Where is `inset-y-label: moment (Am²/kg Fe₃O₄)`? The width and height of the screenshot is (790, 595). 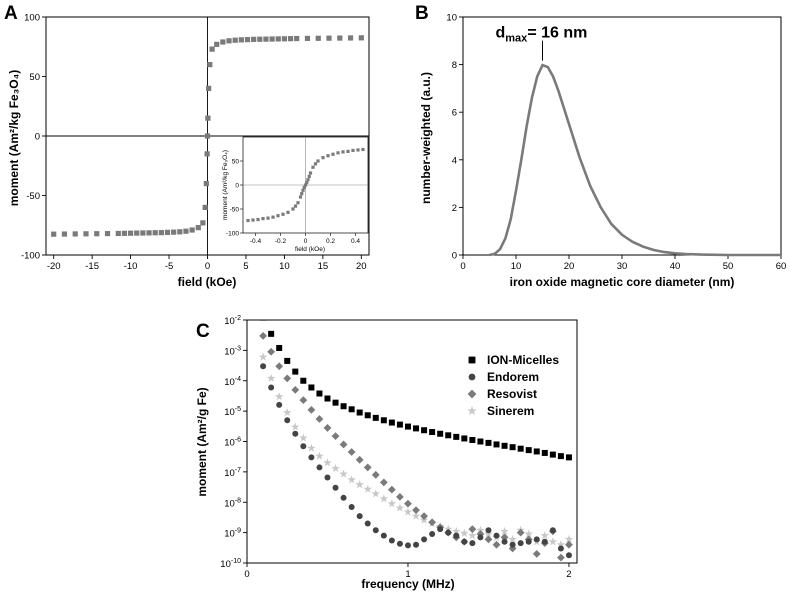 inset-y-label: moment (Am²/kg Fe₃O₄) is located at coordinates (225, 185).